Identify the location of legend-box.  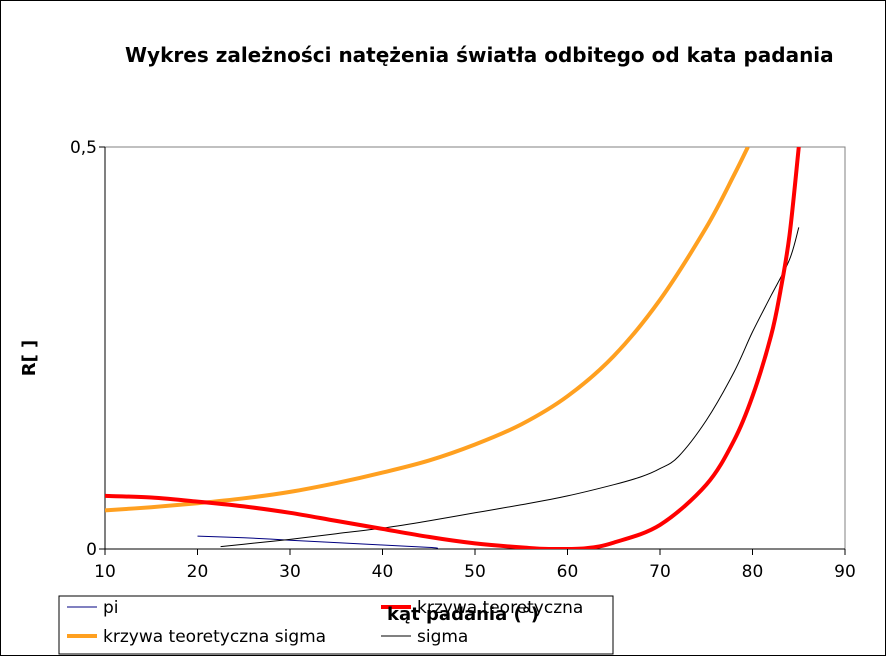
(336, 625).